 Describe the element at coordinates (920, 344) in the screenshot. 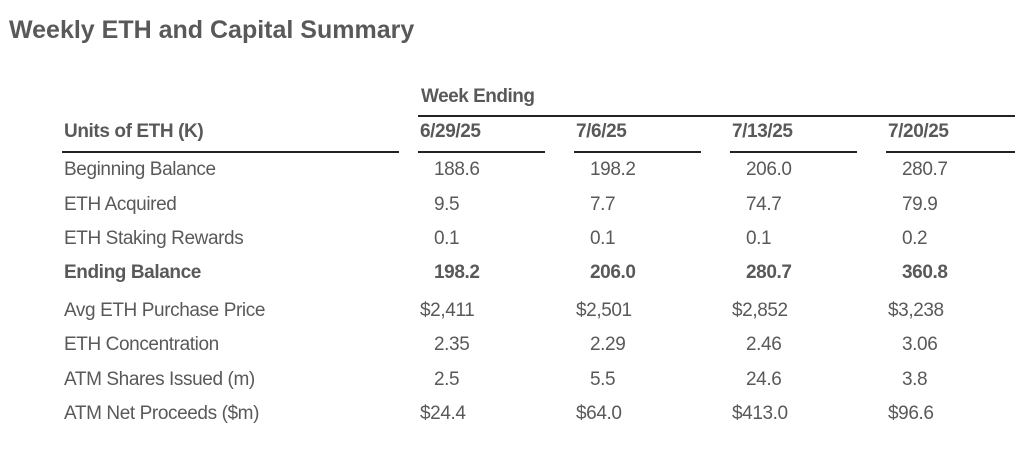

I see `table-cell: 3.06` at that location.